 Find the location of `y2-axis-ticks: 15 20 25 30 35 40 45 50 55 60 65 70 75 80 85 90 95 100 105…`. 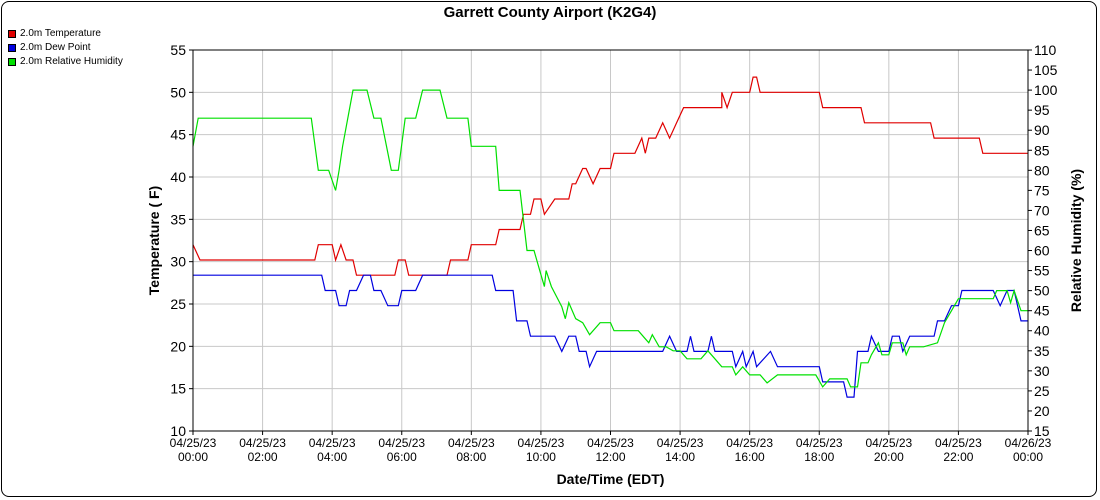

y2-axis-ticks: 15 20 25 30 35 40 45 50 55 60 65 70 75 80 85 90 95 100 105… is located at coordinates (1043, 240).